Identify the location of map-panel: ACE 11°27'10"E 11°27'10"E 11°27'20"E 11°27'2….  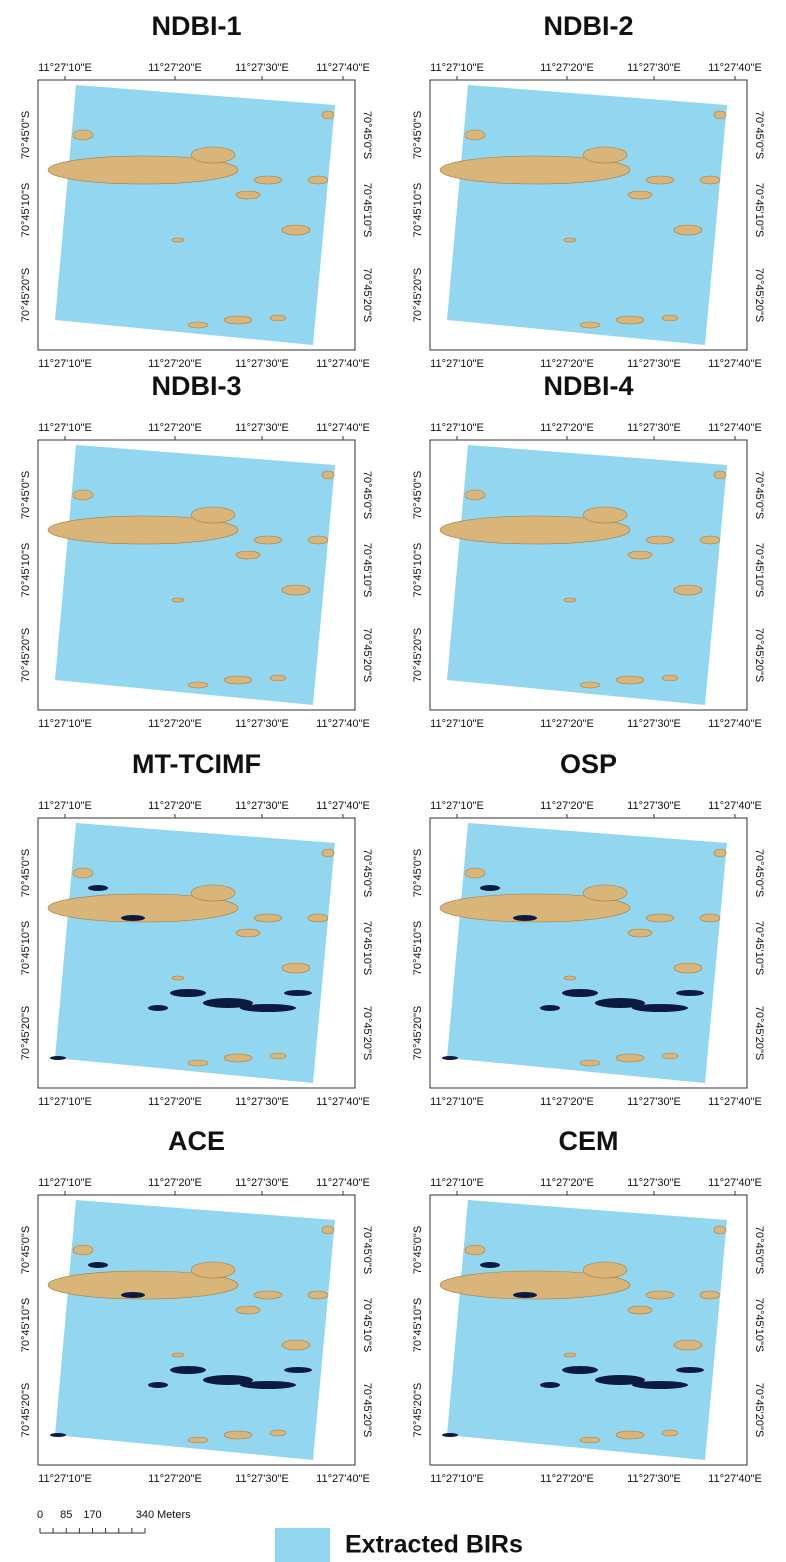
(196, 1305).